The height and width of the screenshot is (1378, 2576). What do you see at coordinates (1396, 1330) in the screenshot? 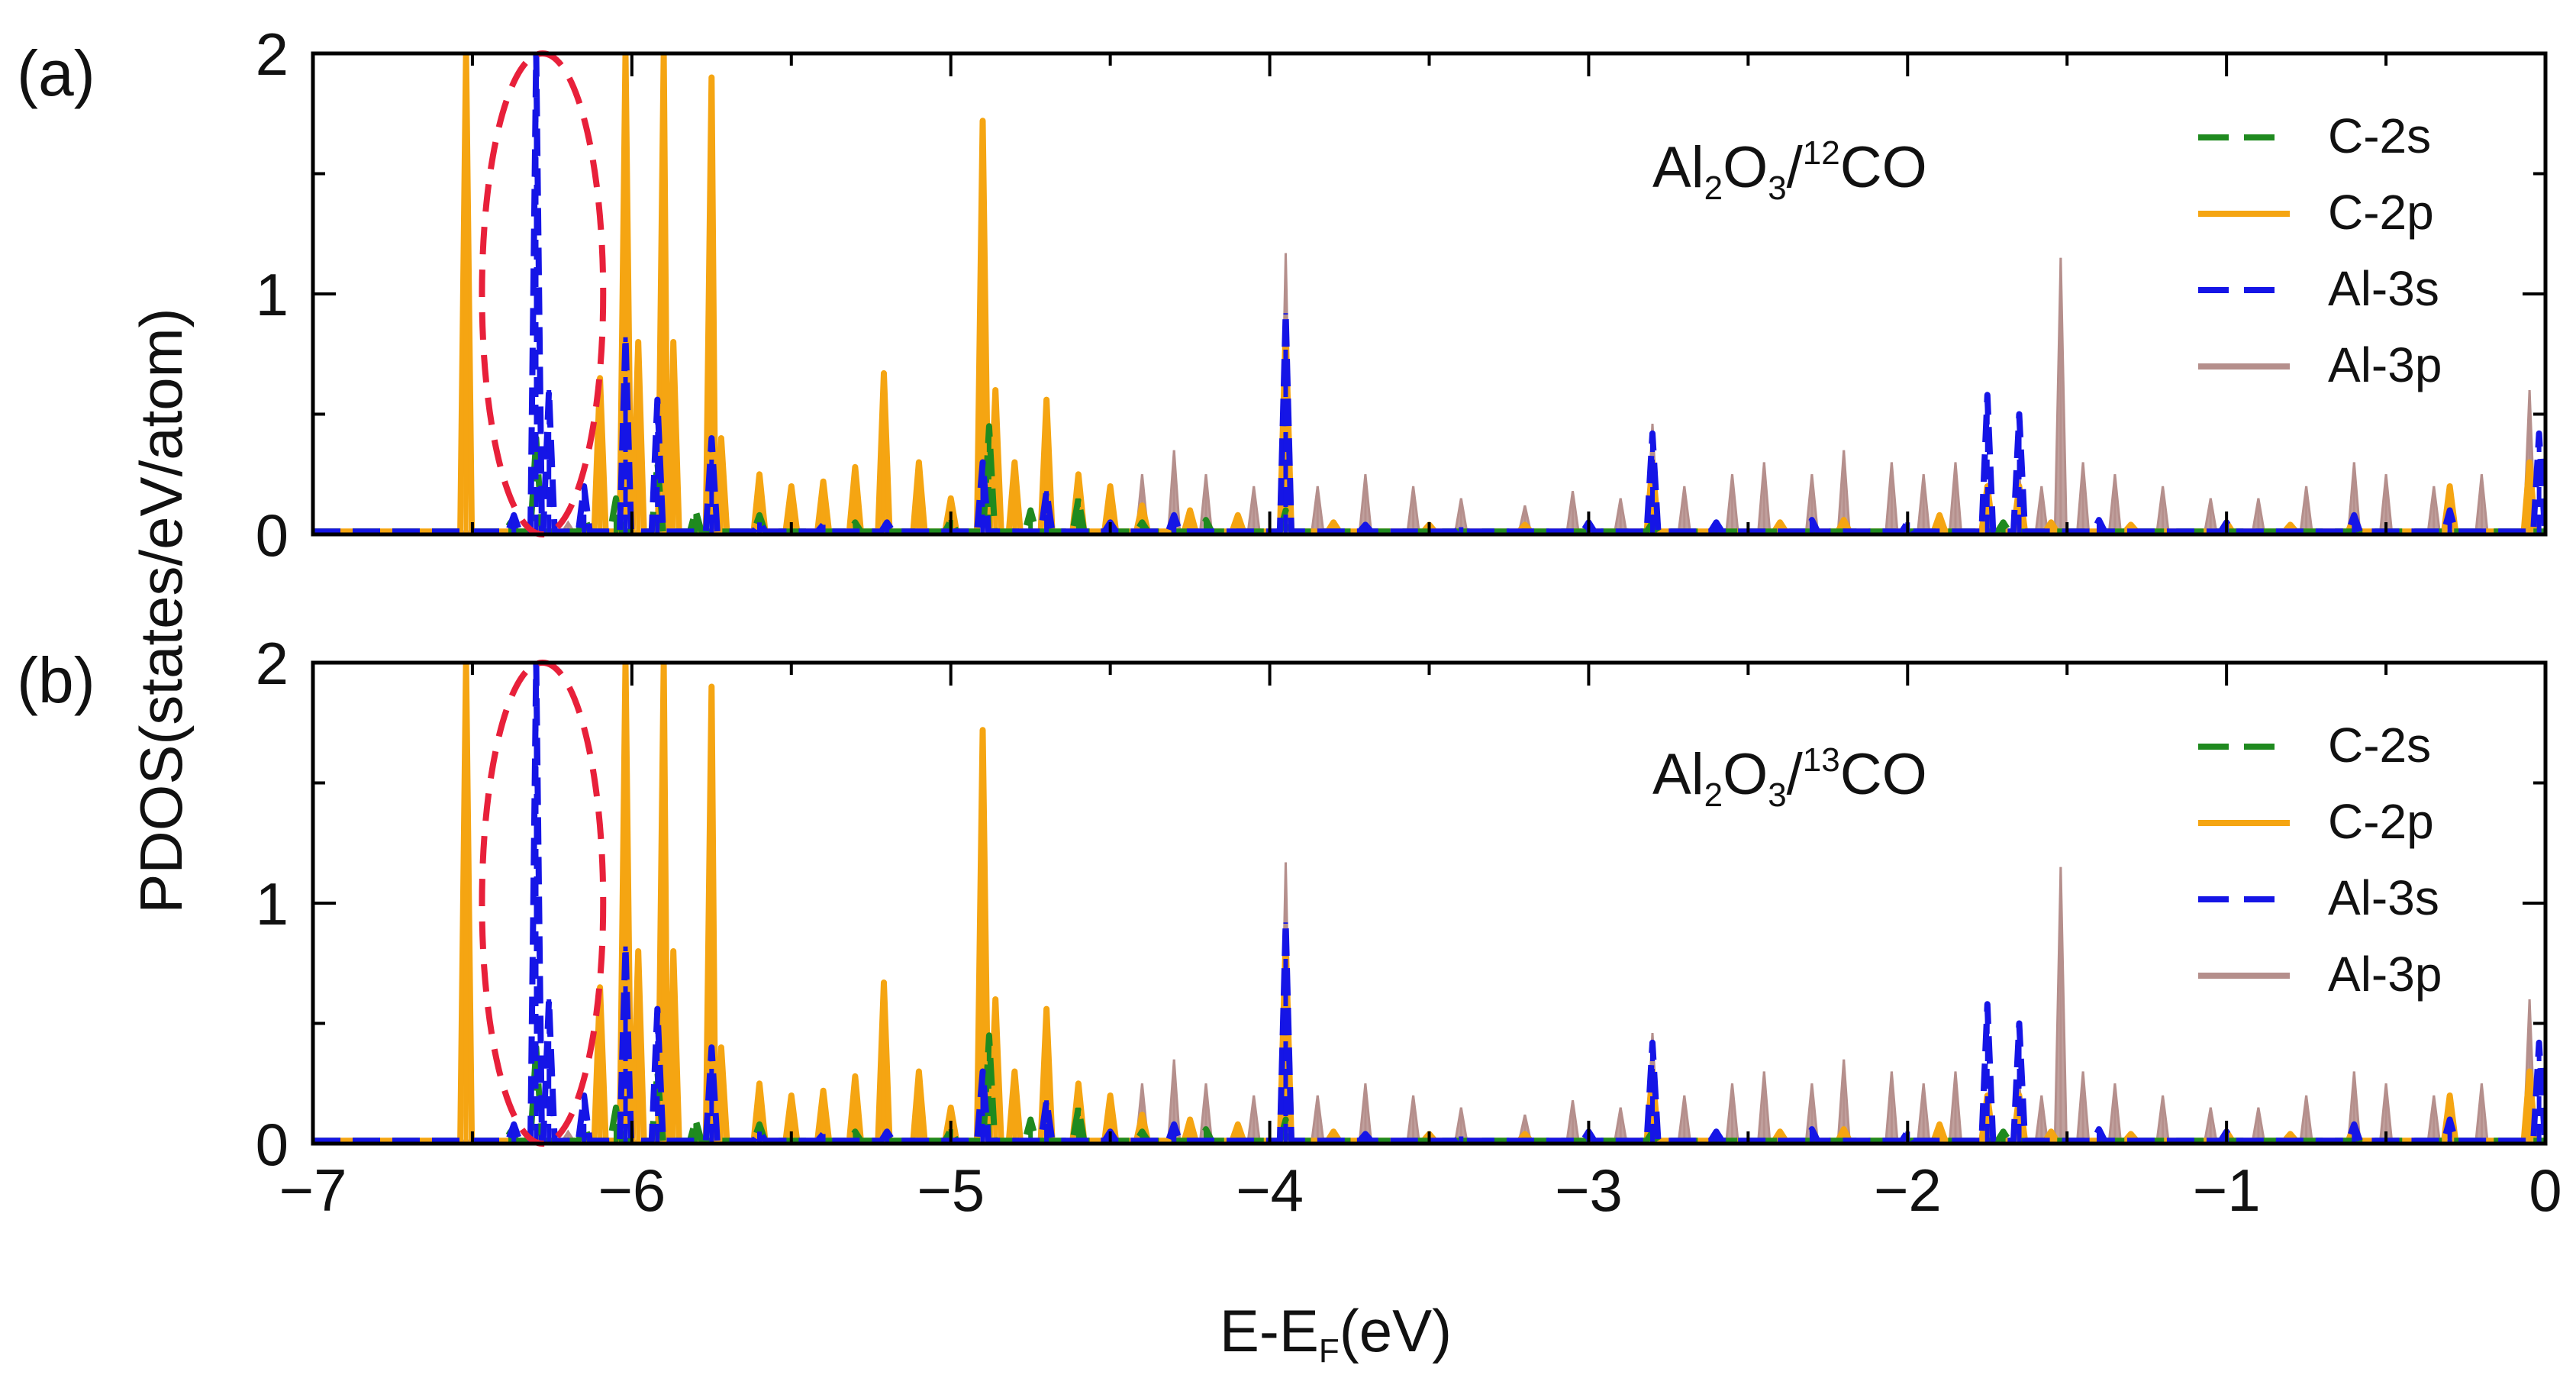
I see `x-axis-title-unit: (eV)` at bounding box center [1396, 1330].